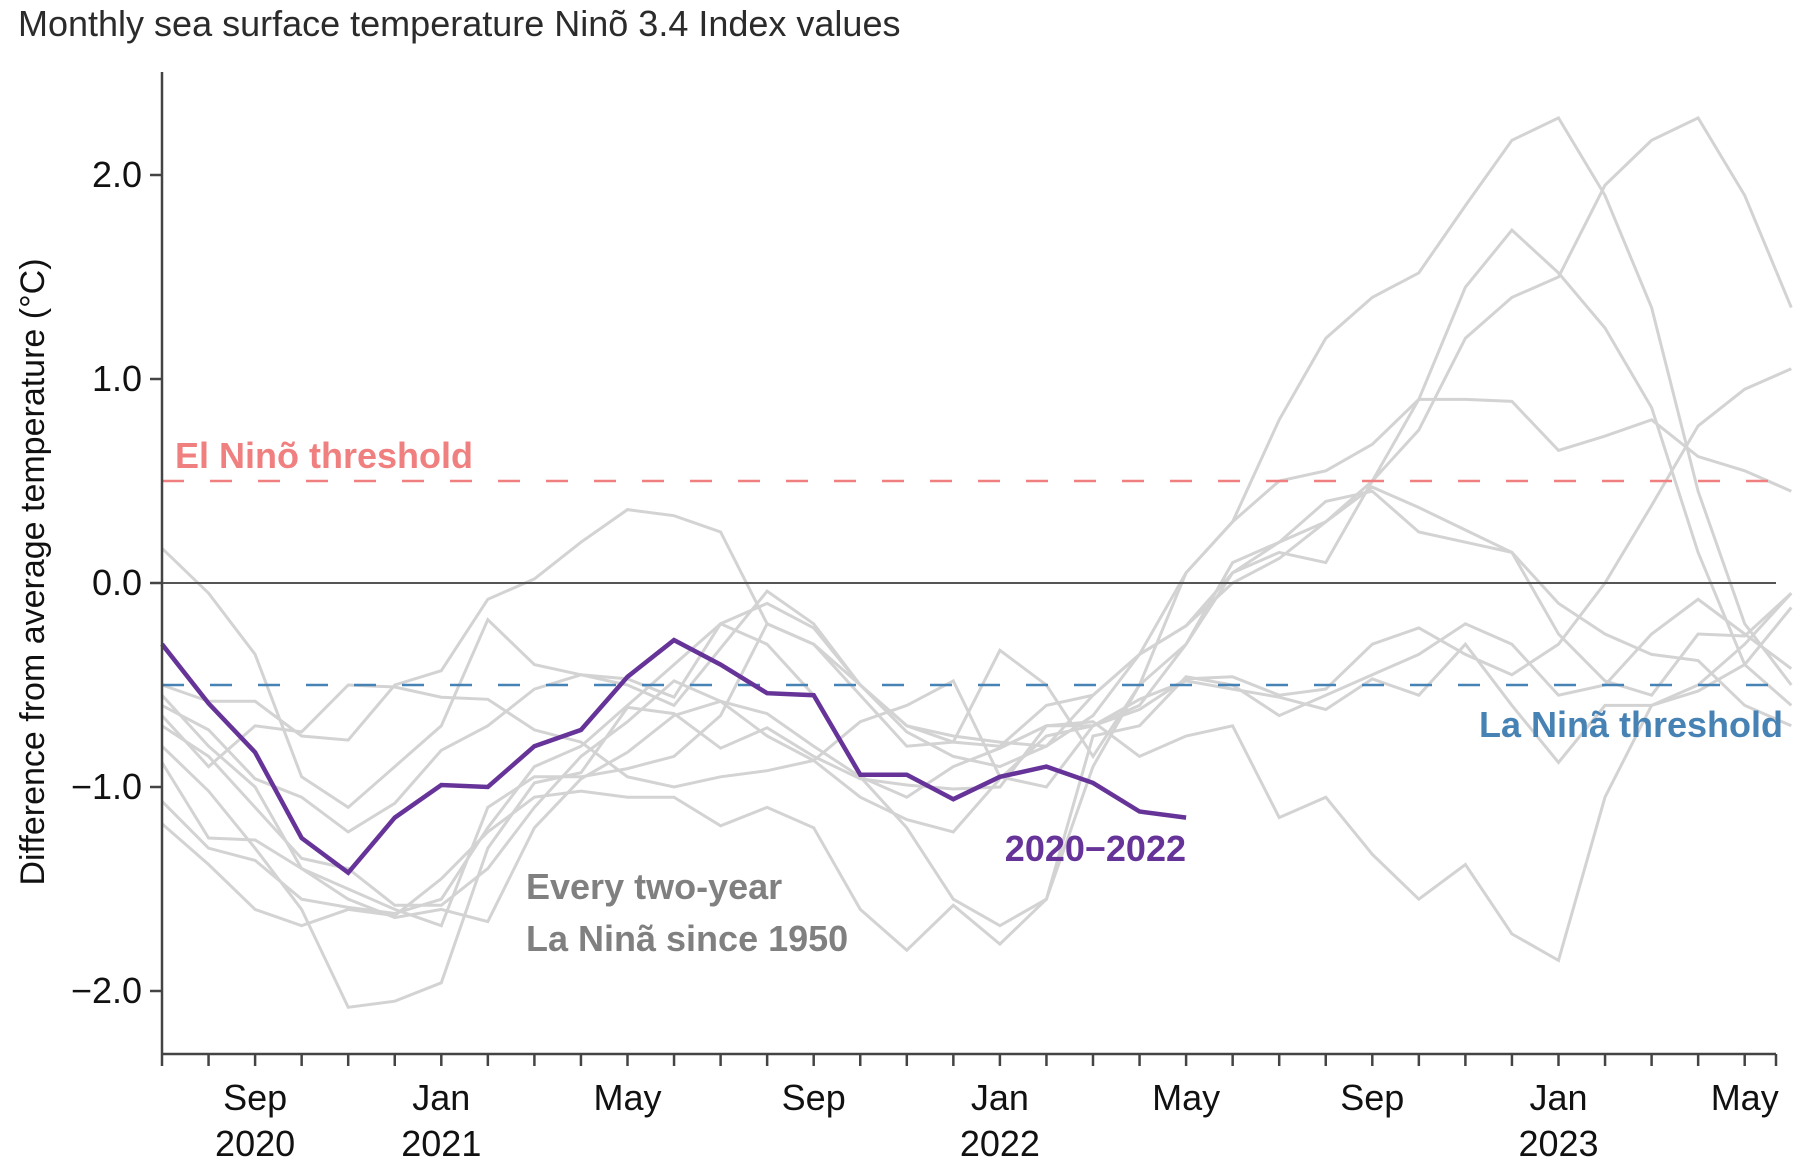 The height and width of the screenshot is (1170, 1800). I want to click on background-series-label-line2: La Ninã since 1950, so click(687, 938).